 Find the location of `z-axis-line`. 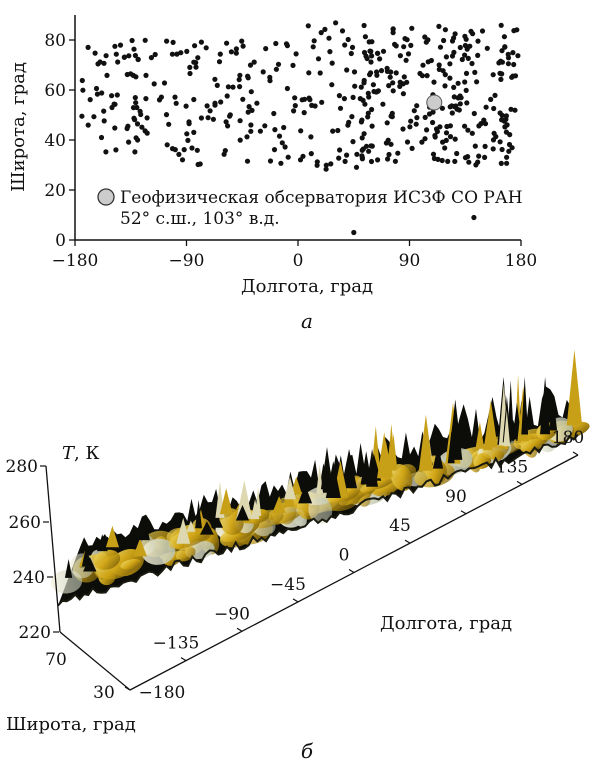

z-axis-line is located at coordinates (53, 549).